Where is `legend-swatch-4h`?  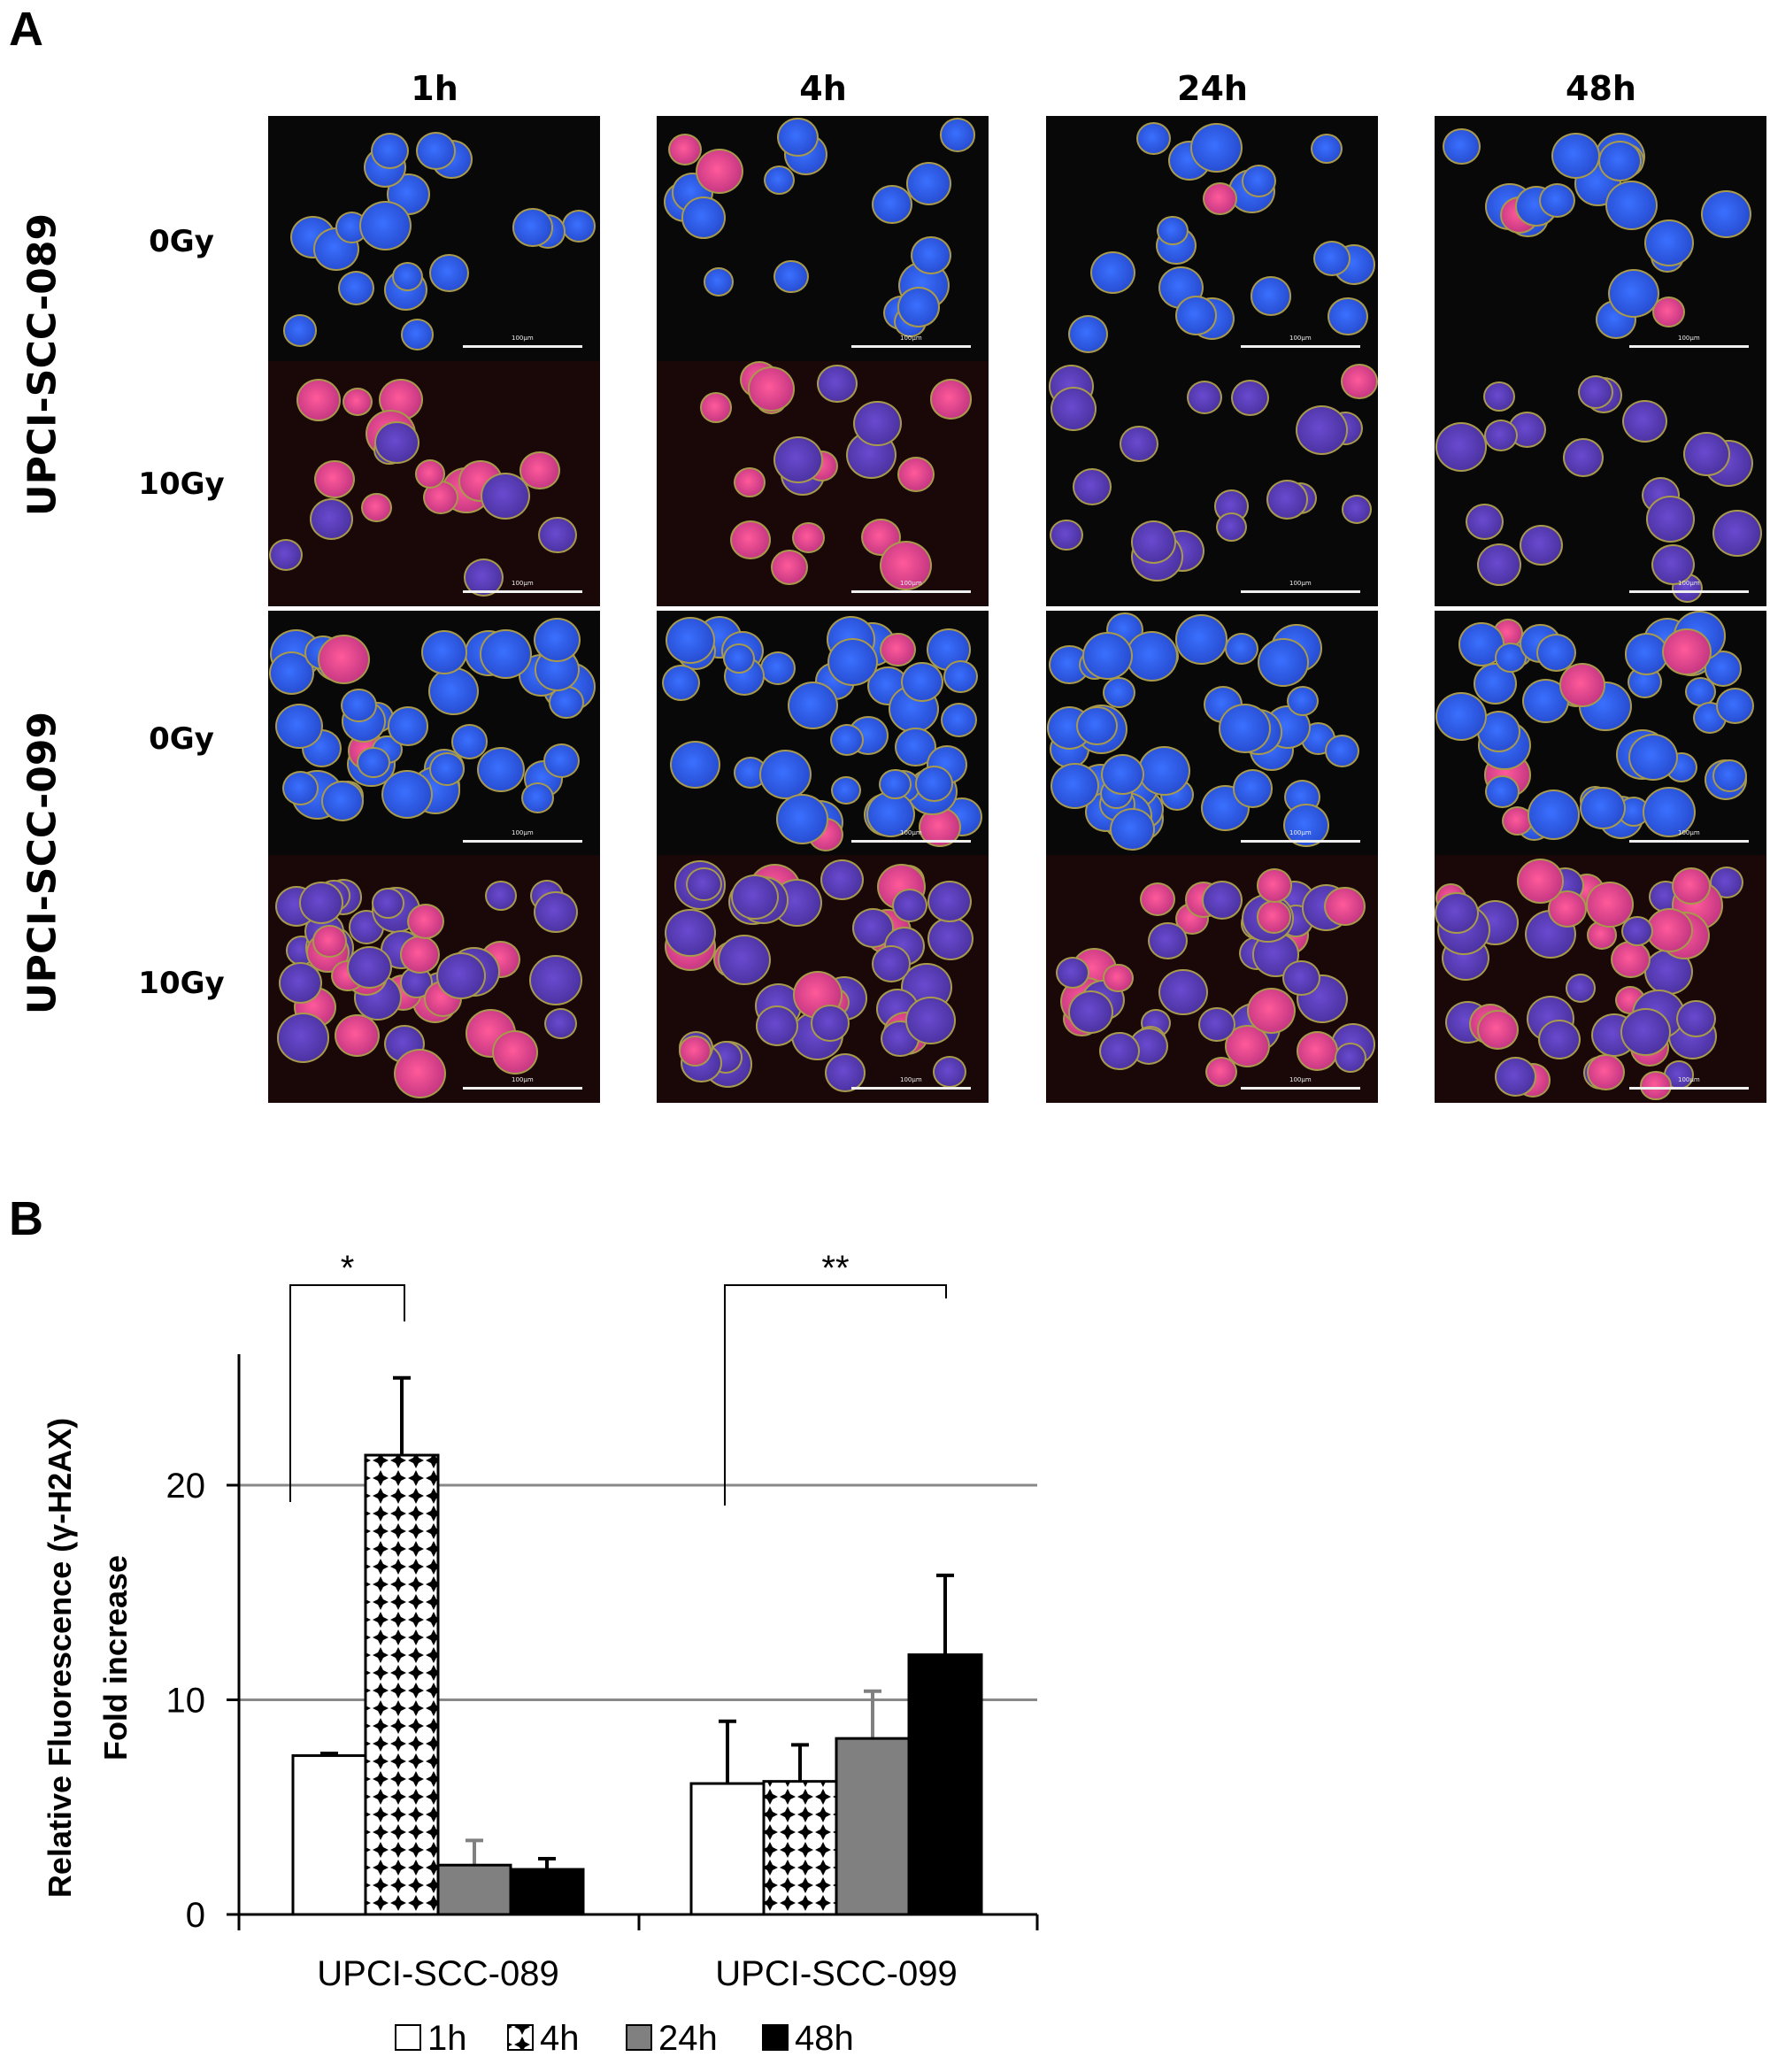
legend-swatch-4h is located at coordinates (521, 2037).